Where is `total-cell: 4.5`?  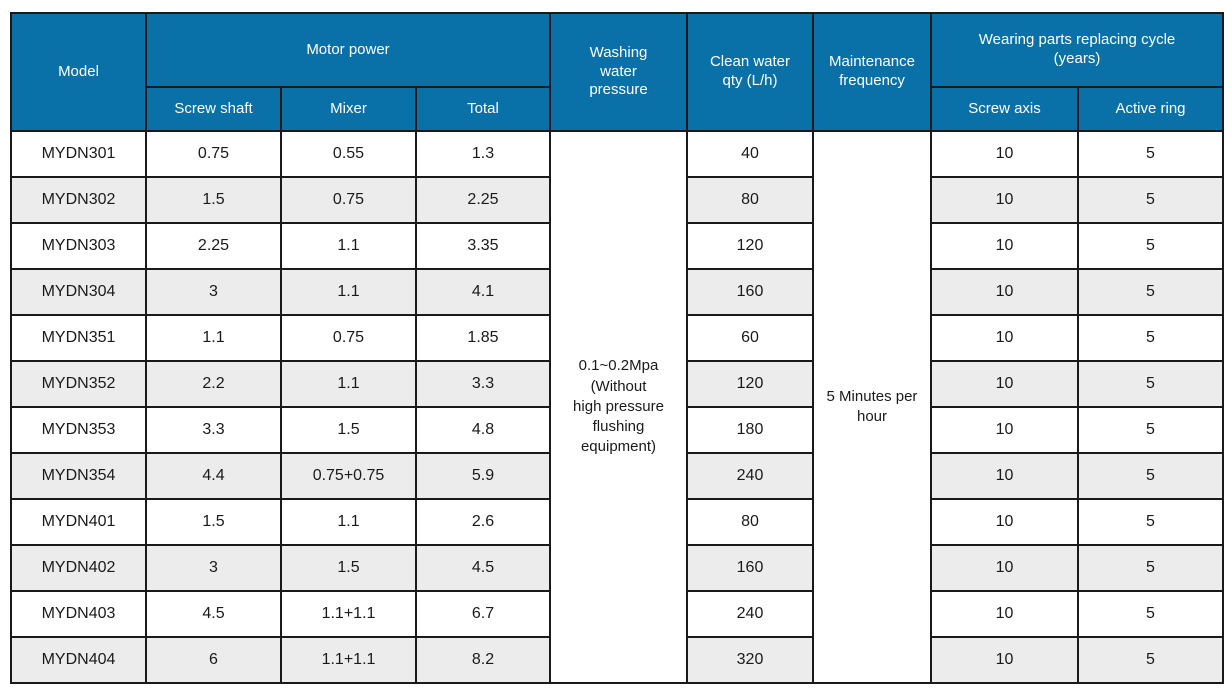 total-cell: 4.5 is located at coordinates (483, 568).